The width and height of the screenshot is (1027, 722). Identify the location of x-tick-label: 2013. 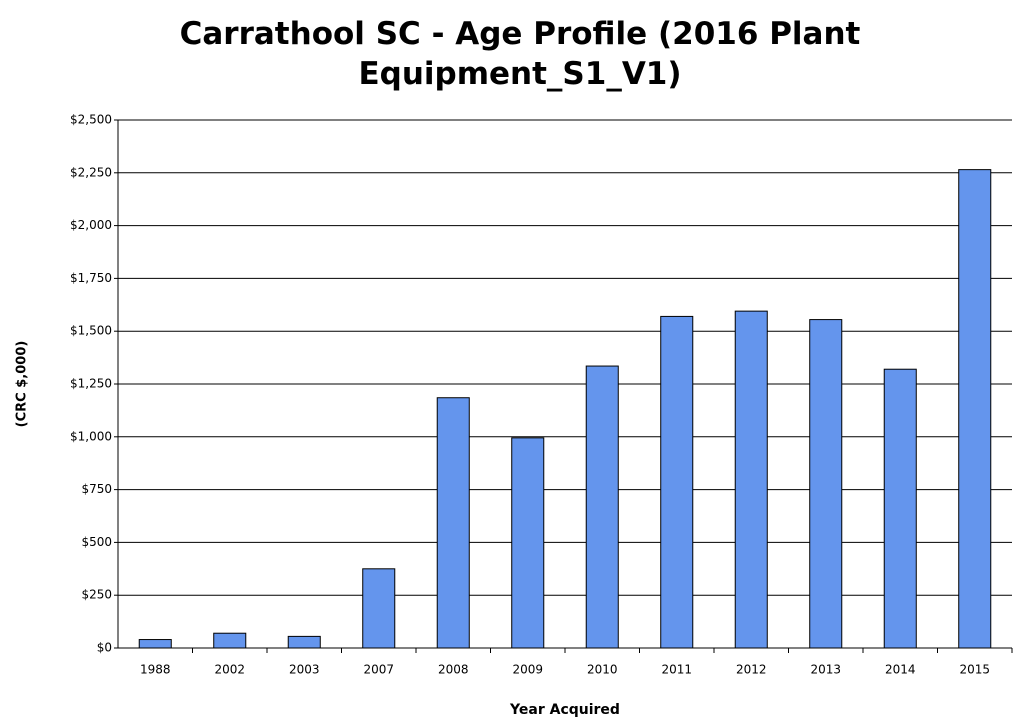
(825, 670).